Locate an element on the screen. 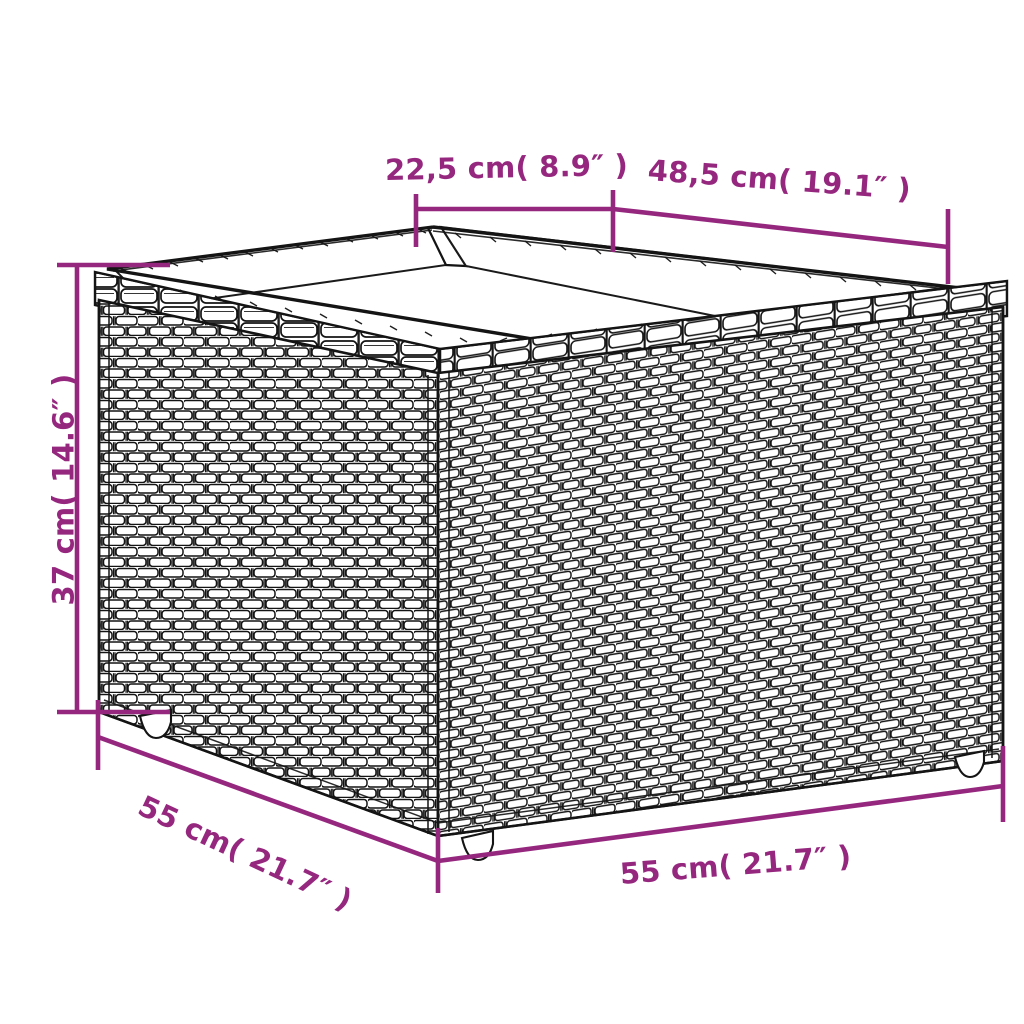 The width and height of the screenshot is (1024, 1024). dimension-width is located at coordinates (721, 805).